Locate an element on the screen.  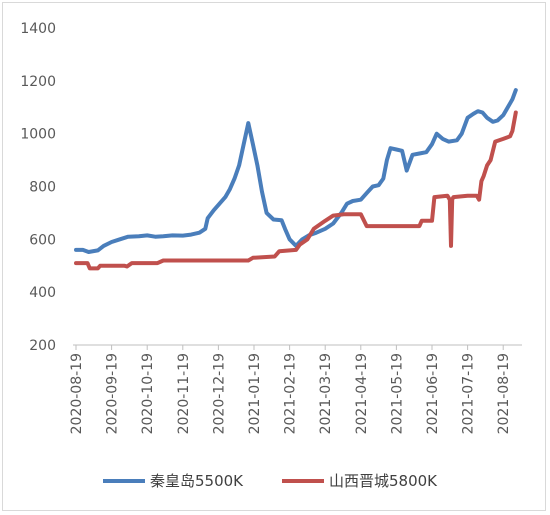
legend: 秦皇岛5500K 山西晋城5800K is located at coordinates (270, 481).